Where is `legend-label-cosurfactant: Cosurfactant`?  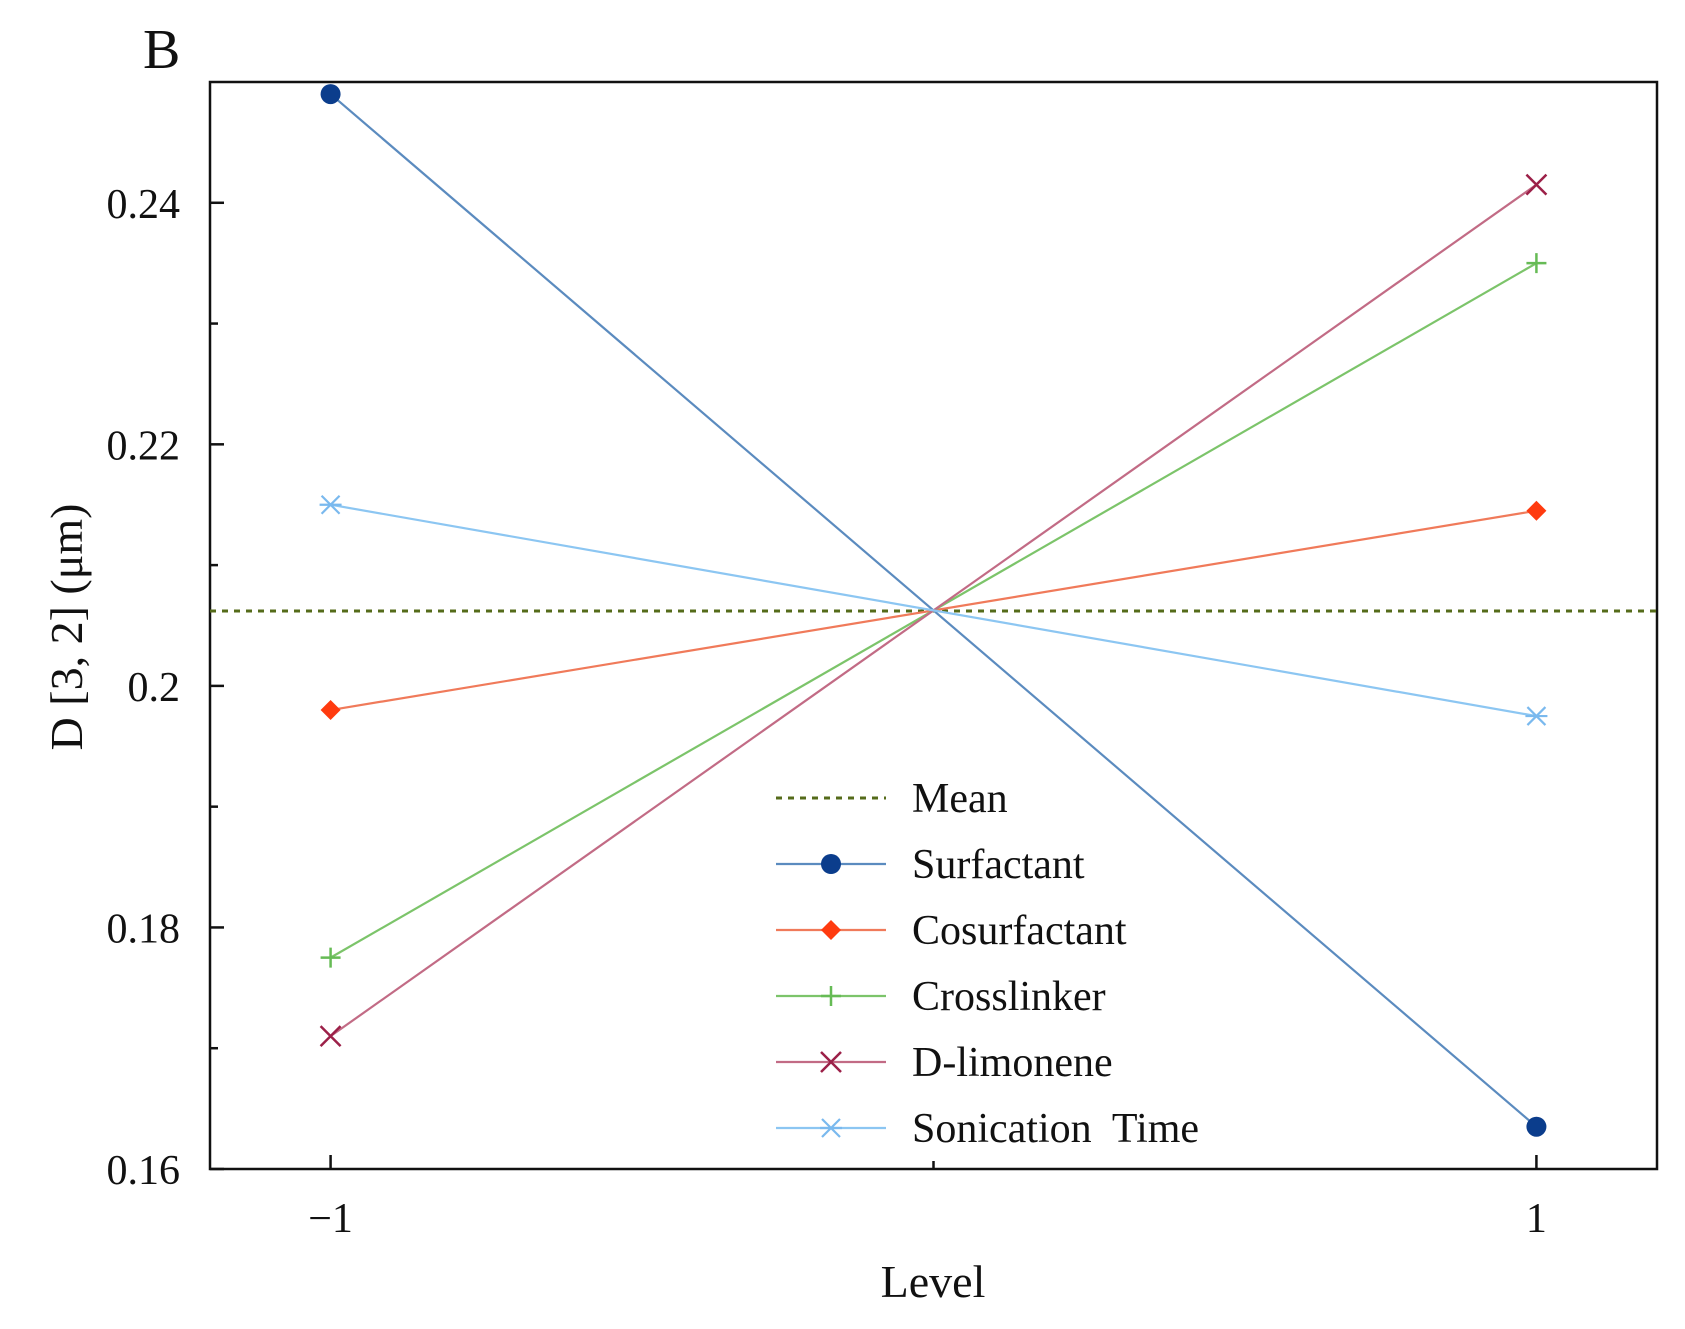
legend-label-cosurfactant: Cosurfactant is located at coordinates (1019, 931).